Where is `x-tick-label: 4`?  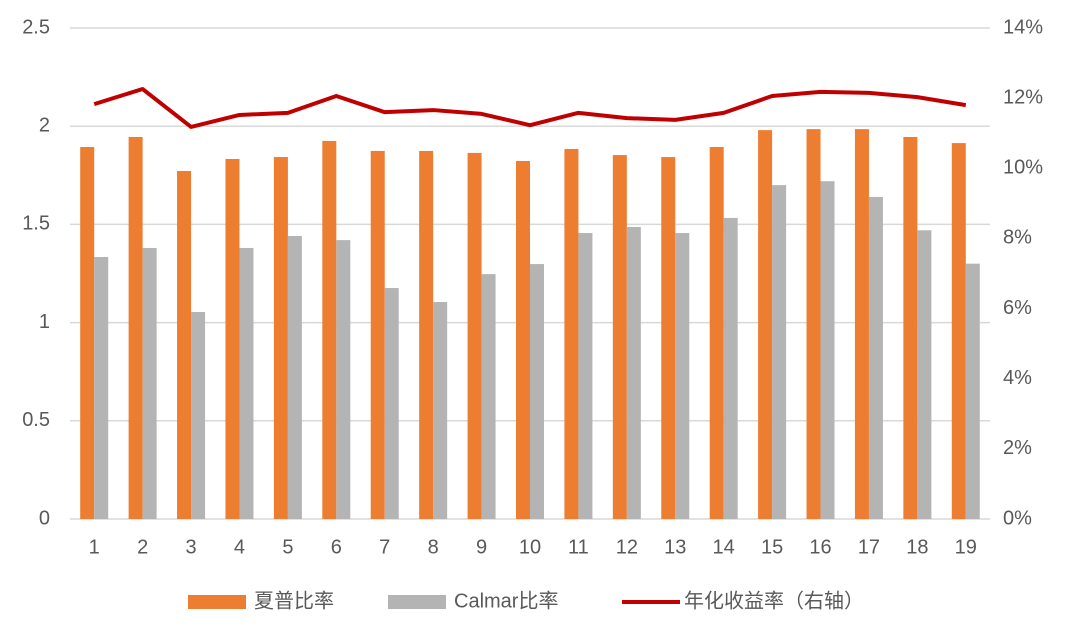 x-tick-label: 4 is located at coordinates (239, 547).